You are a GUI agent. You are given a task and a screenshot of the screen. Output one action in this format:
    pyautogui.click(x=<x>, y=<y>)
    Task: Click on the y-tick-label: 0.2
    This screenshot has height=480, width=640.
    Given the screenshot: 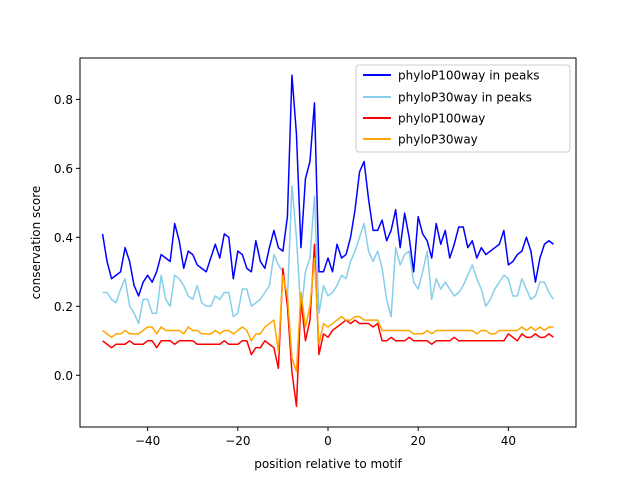 What is the action you would take?
    pyautogui.click(x=63, y=307)
    